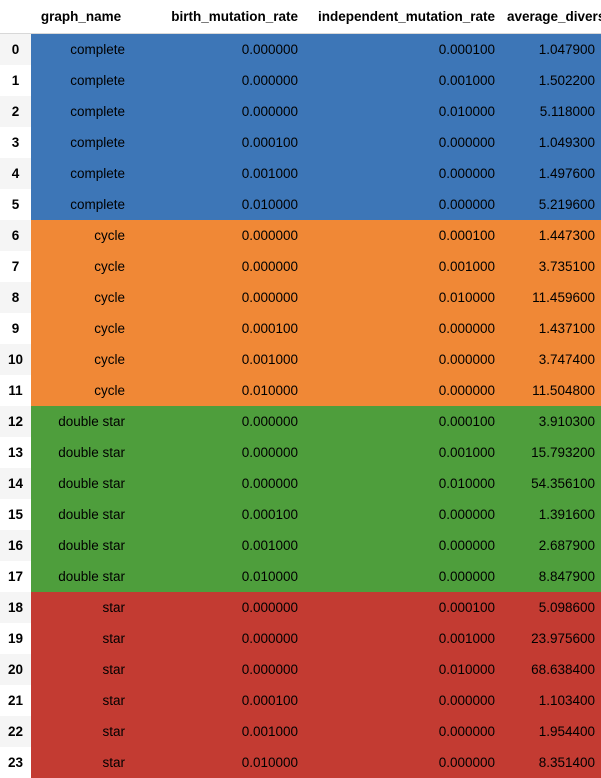  Describe the element at coordinates (15, 421) in the screenshot. I see `row-index: 12` at that location.